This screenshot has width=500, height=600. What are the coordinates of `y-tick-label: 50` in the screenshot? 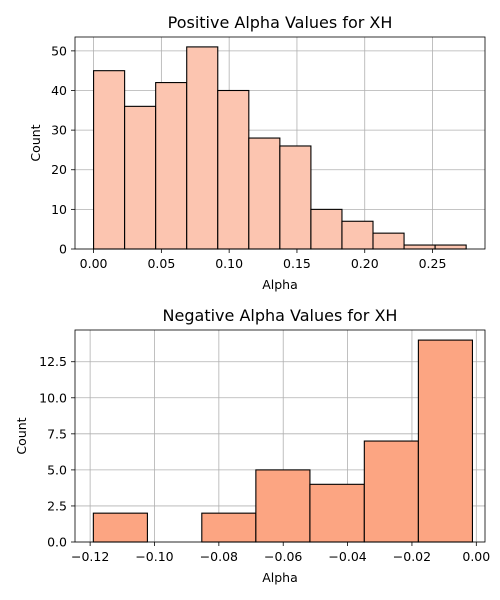 It's located at (59, 50).